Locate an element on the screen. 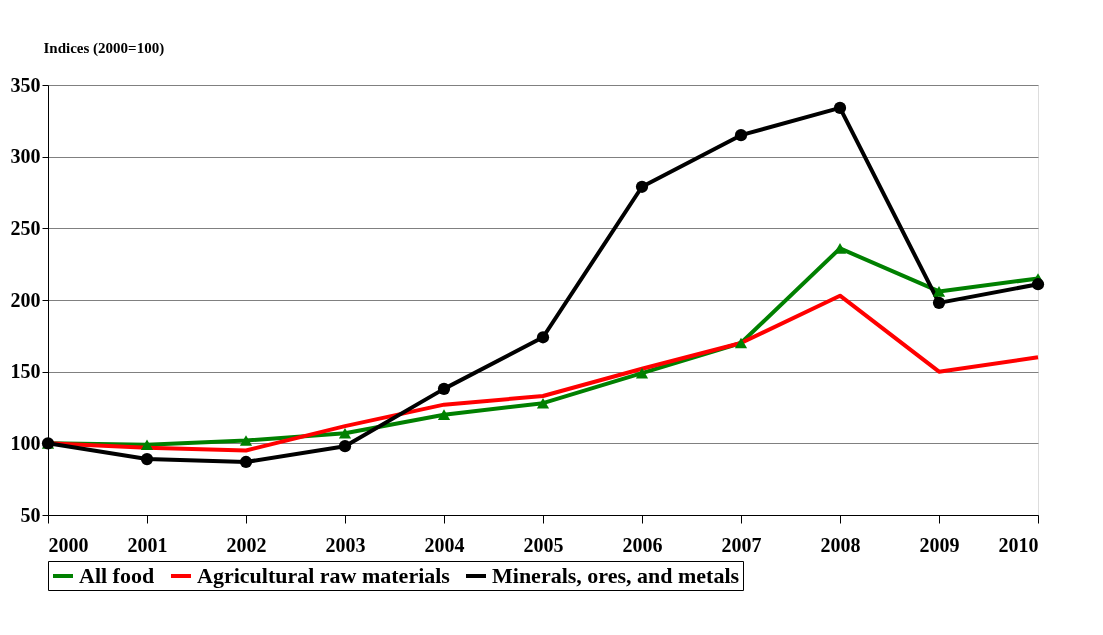  x-tick-label: 2009 is located at coordinates (939, 544).